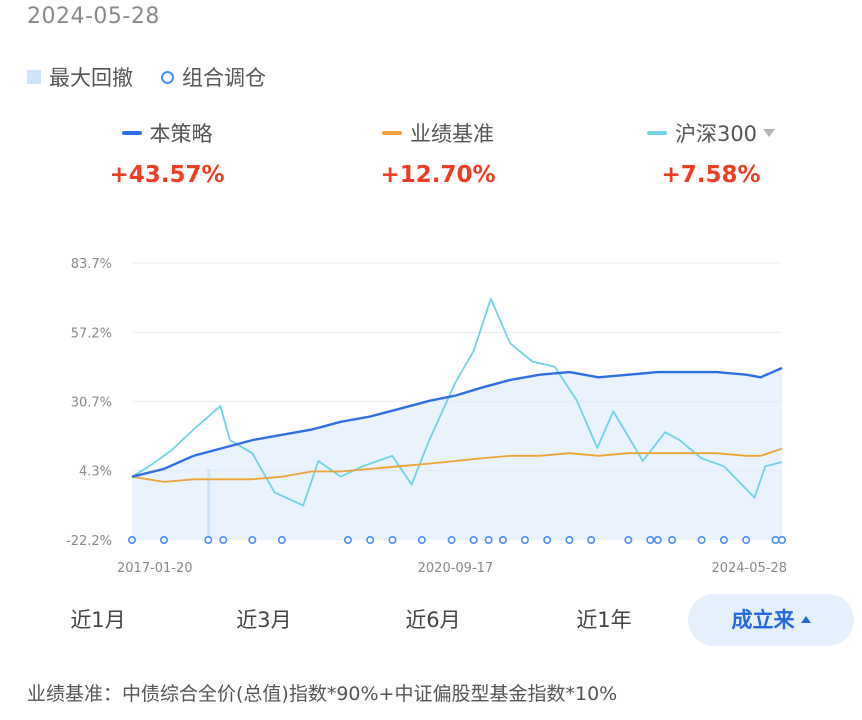 This screenshot has width=862, height=720. I want to click on drawdown-marker, so click(209, 504).